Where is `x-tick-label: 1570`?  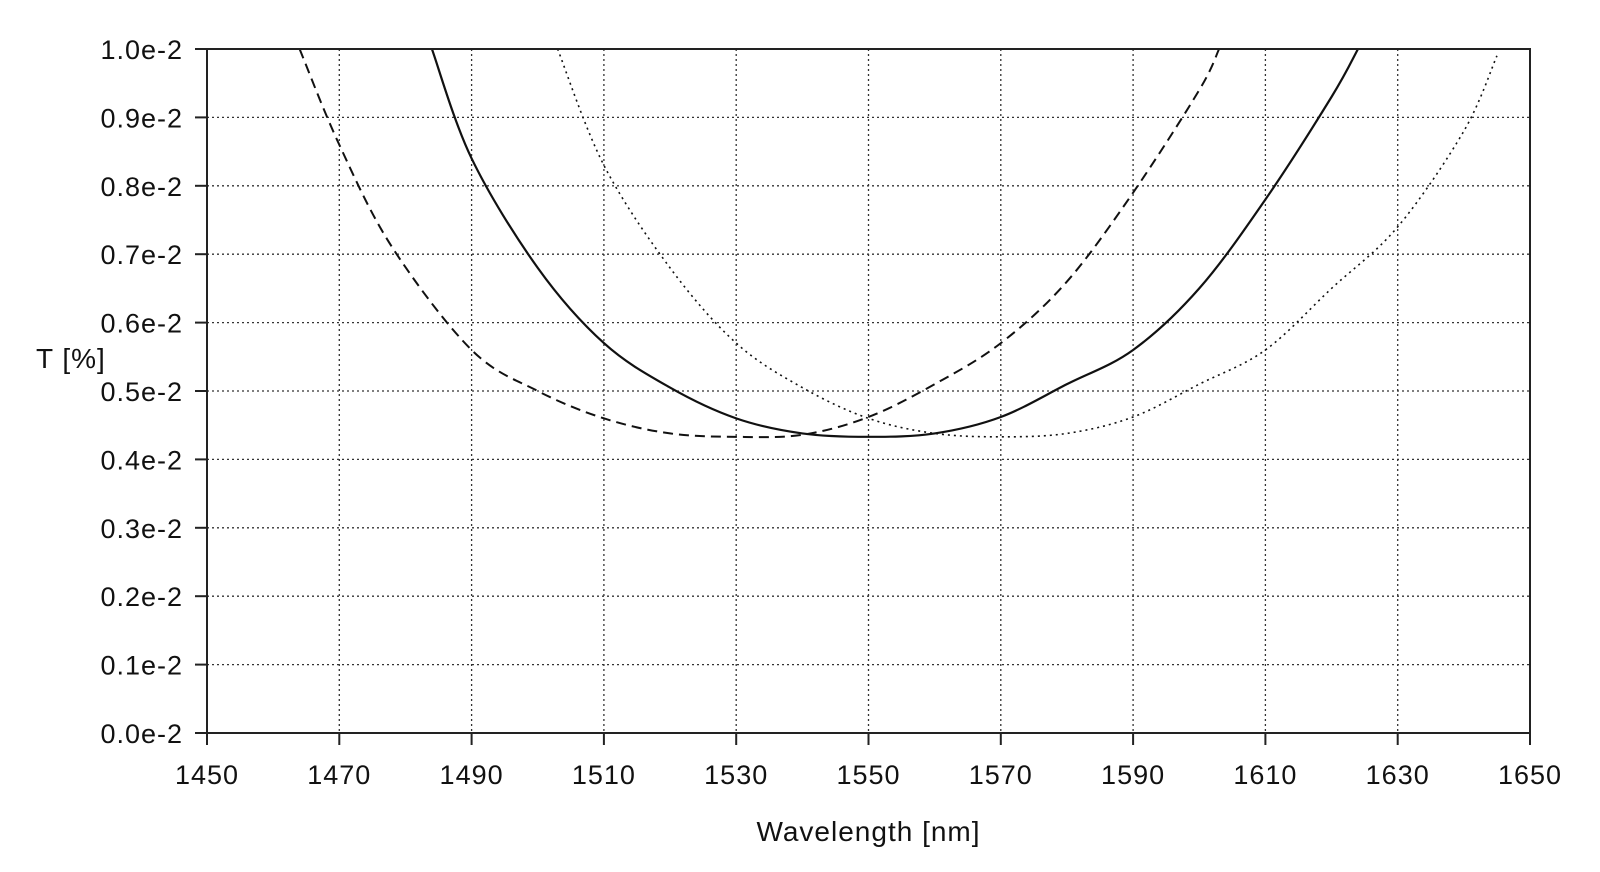
x-tick-label: 1570 is located at coordinates (1001, 775).